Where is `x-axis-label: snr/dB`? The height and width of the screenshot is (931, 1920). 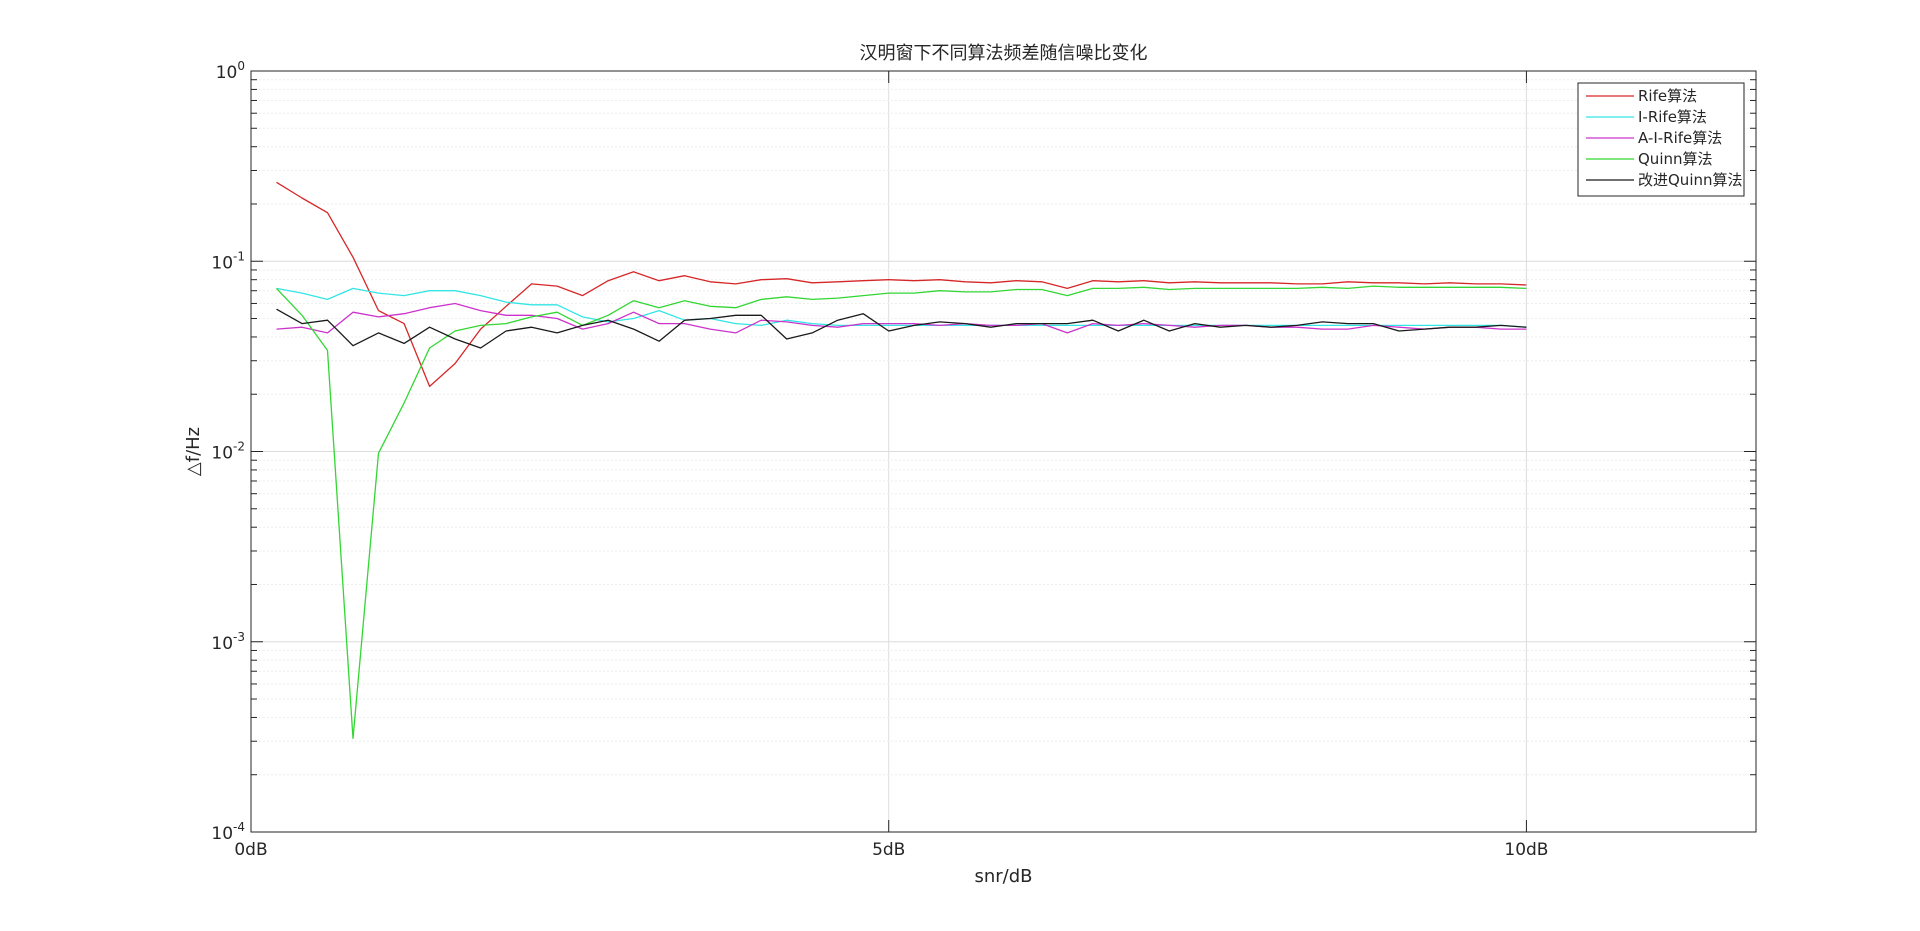 x-axis-label: snr/dB is located at coordinates (1003, 876).